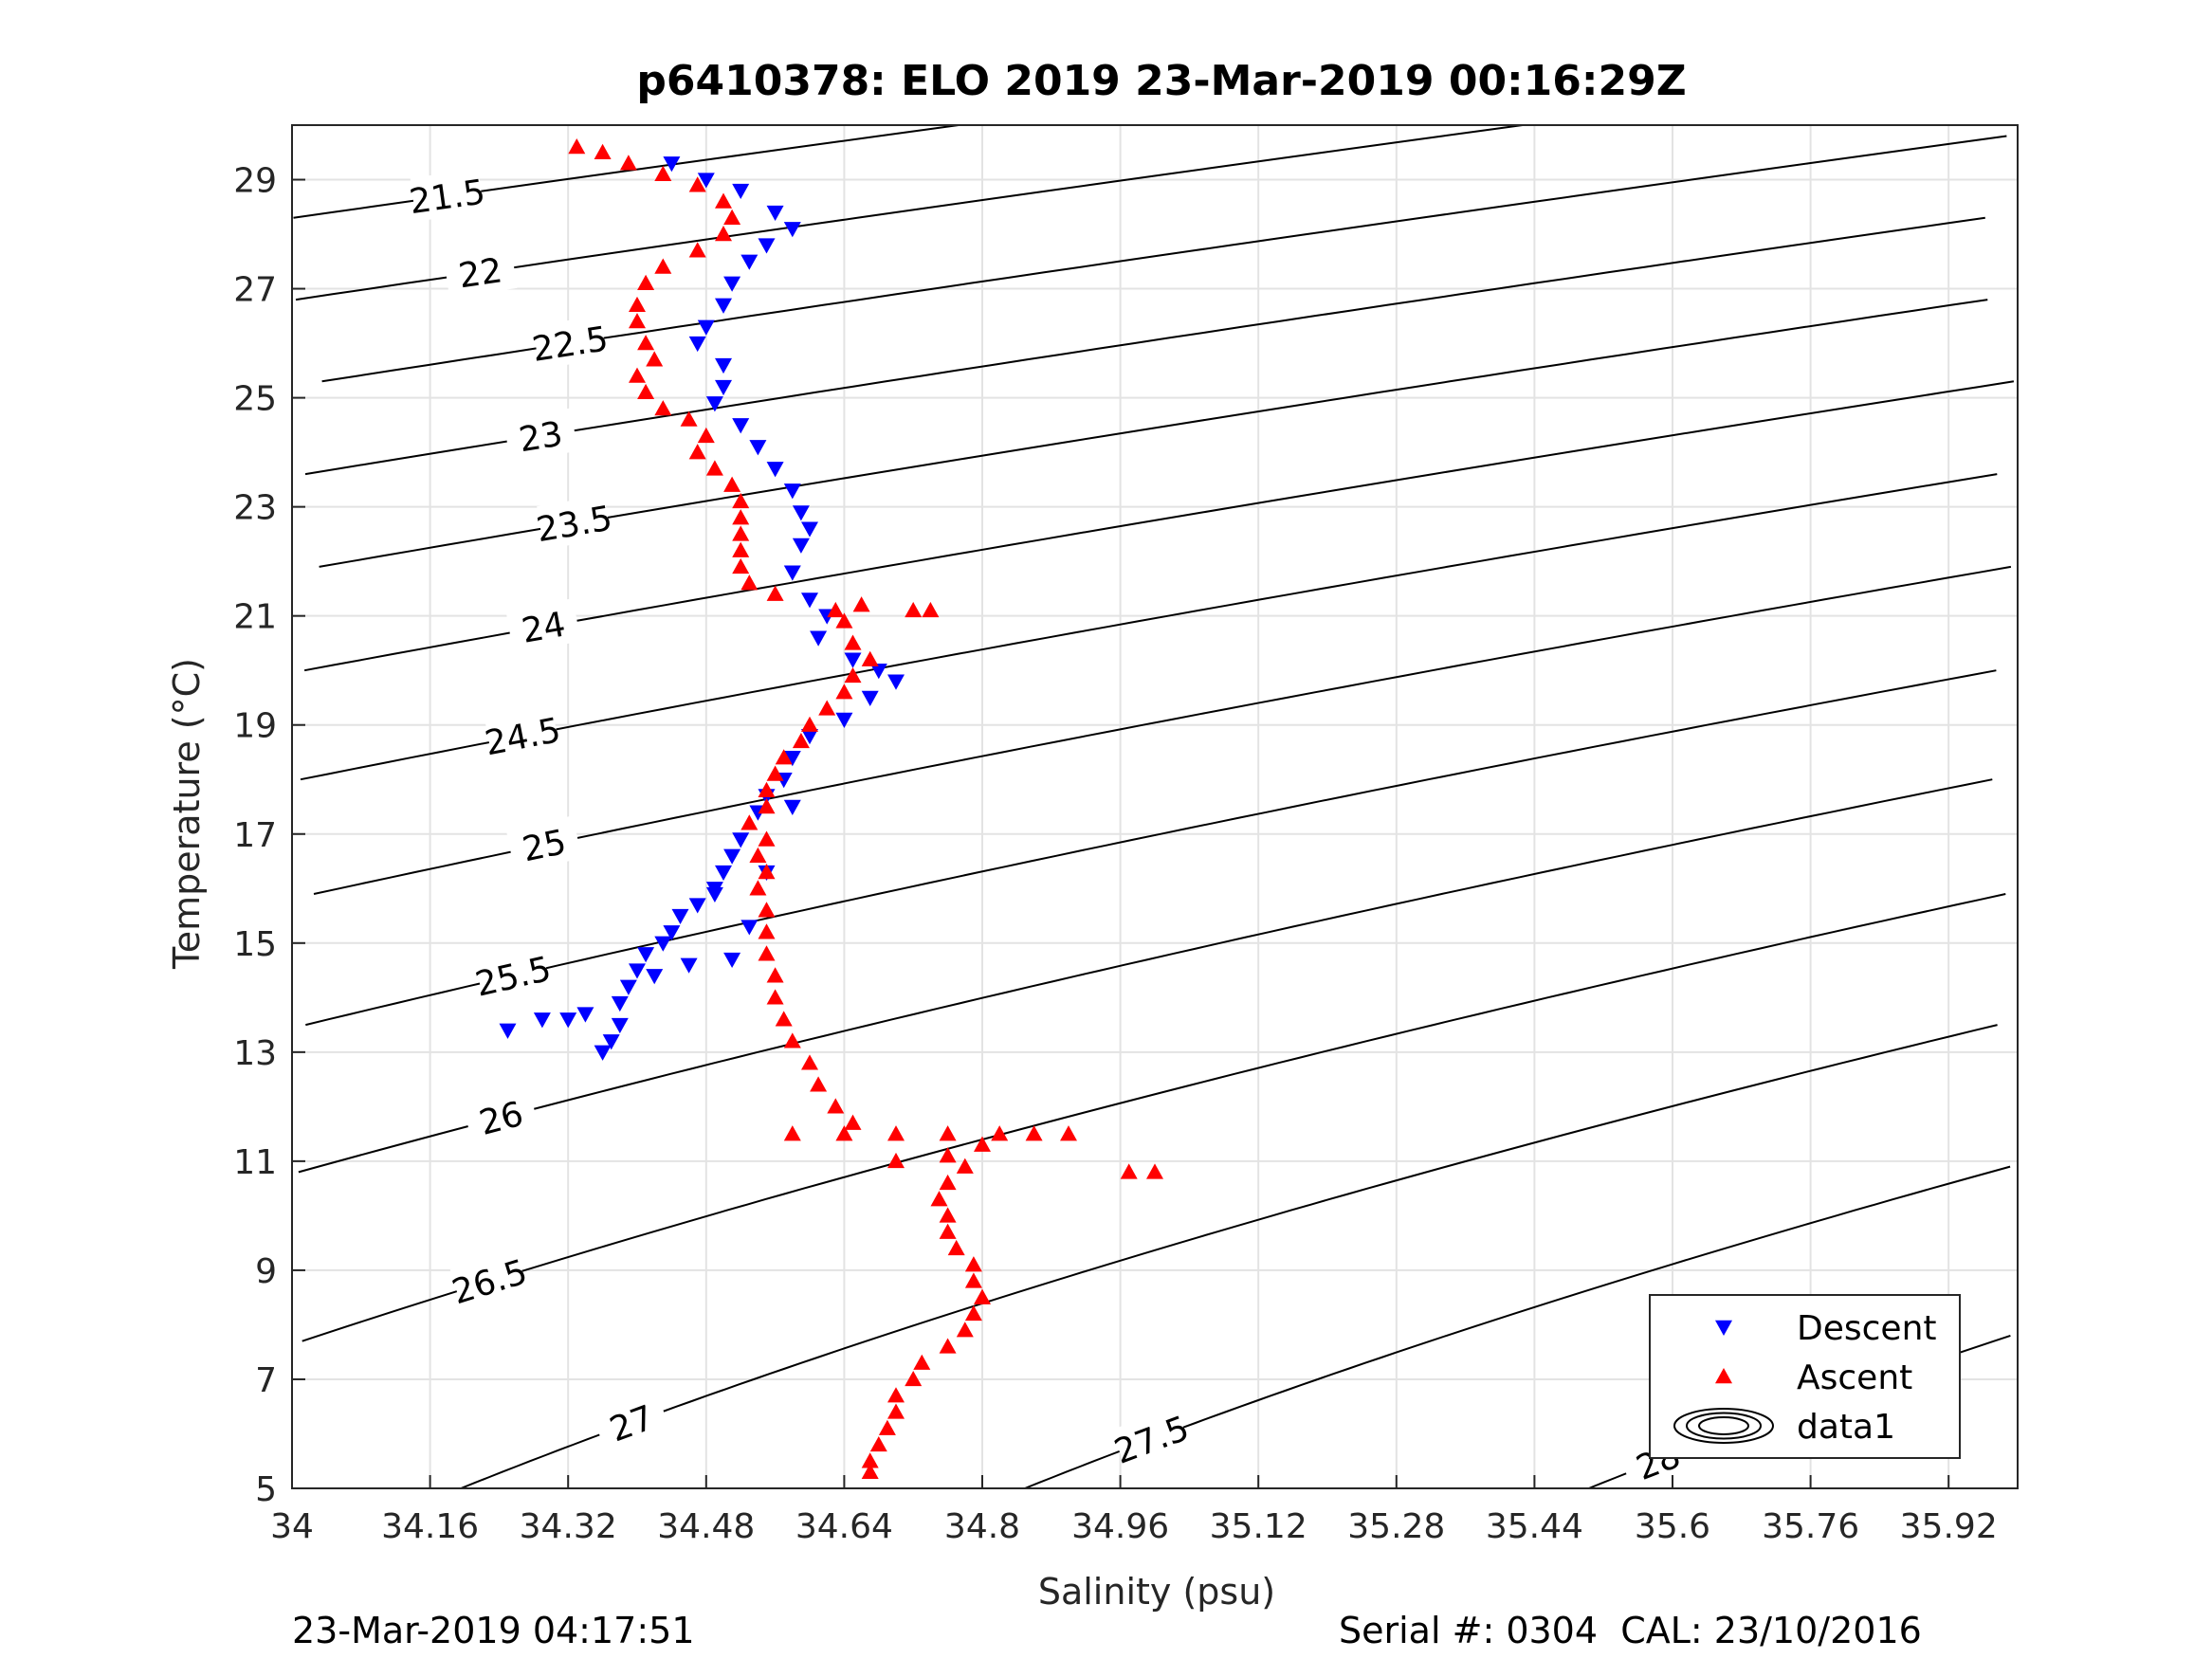 The width and height of the screenshot is (2212, 1659). Describe the element at coordinates (255, 290) in the screenshot. I see `y-tick-label: 27` at that location.